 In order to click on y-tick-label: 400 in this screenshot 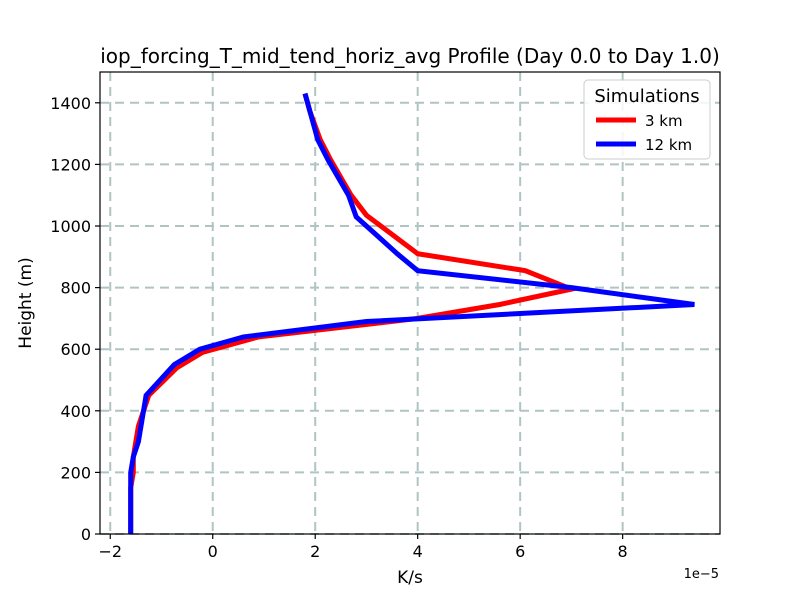, I will do `click(75, 411)`.